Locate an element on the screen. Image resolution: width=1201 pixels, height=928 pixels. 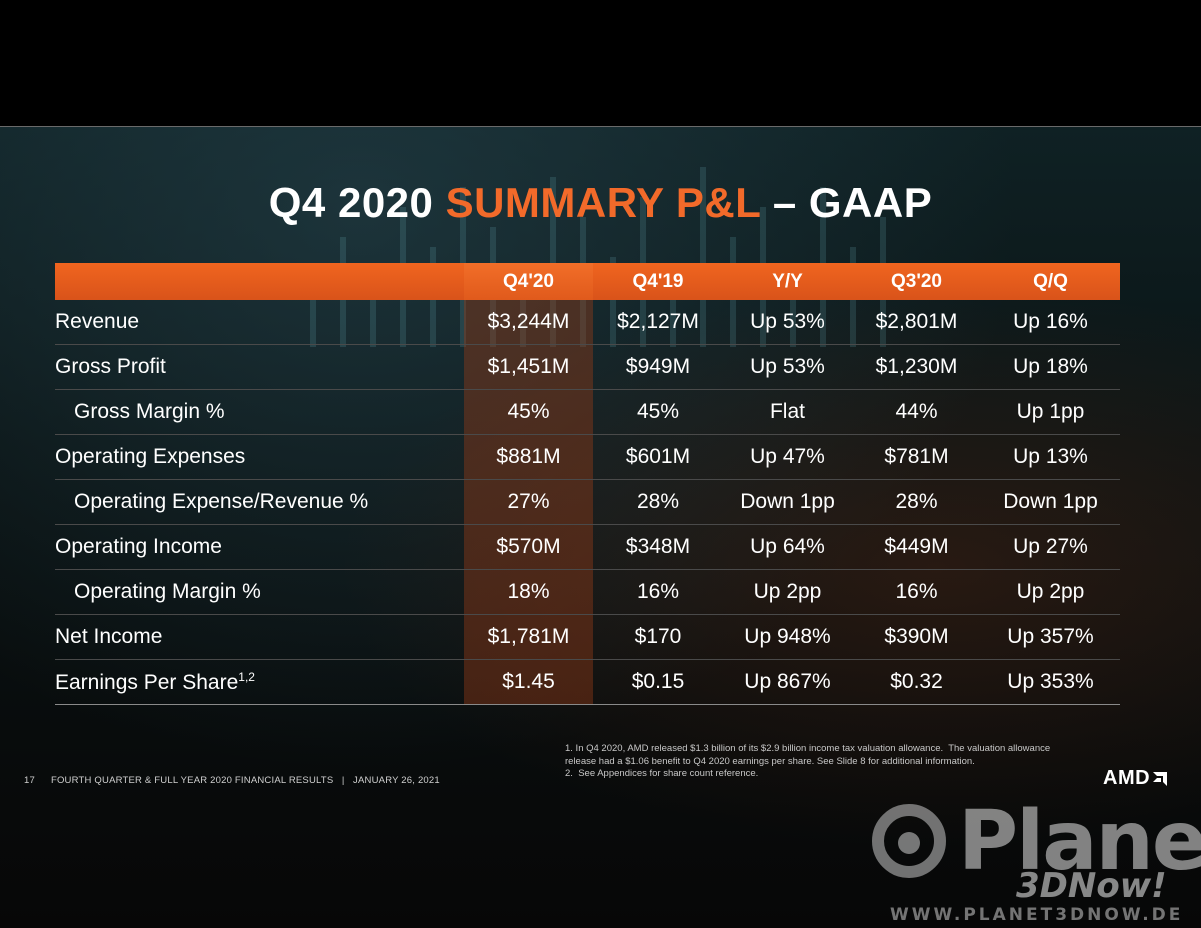
table-cell: 44% is located at coordinates (916, 412).